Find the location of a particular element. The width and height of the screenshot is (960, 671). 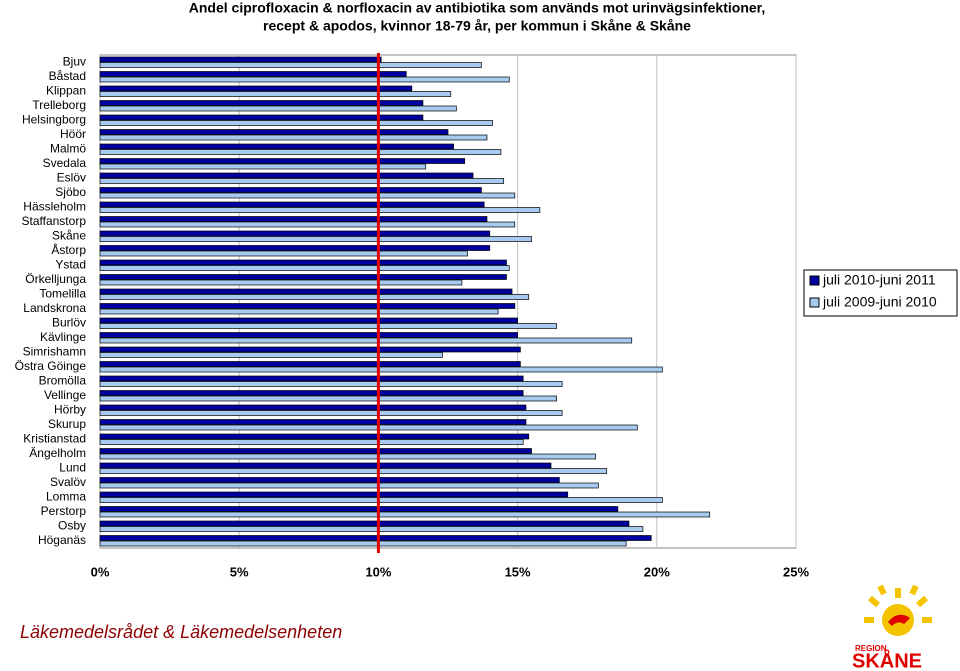

y-tick-label: Svalöv is located at coordinates (68, 482).